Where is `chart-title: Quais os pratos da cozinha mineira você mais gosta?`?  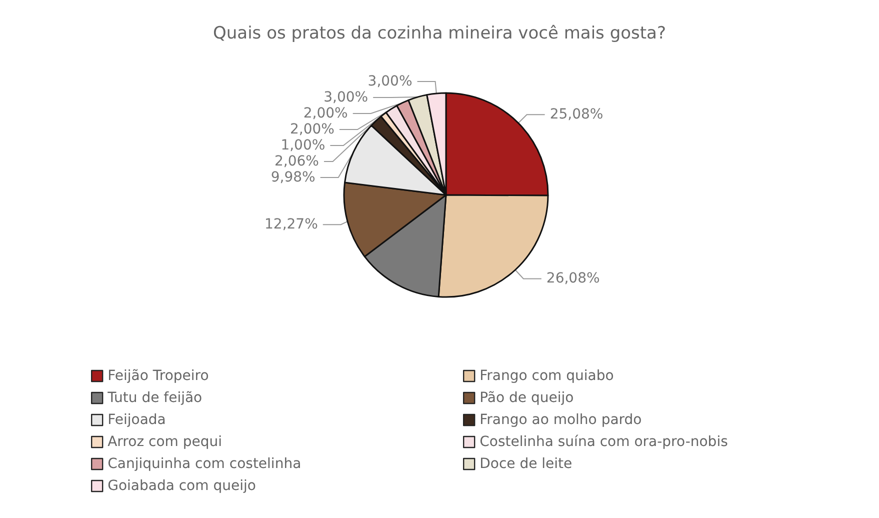 chart-title: Quais os pratos da cozinha mineira você mais gosta? is located at coordinates (439, 34).